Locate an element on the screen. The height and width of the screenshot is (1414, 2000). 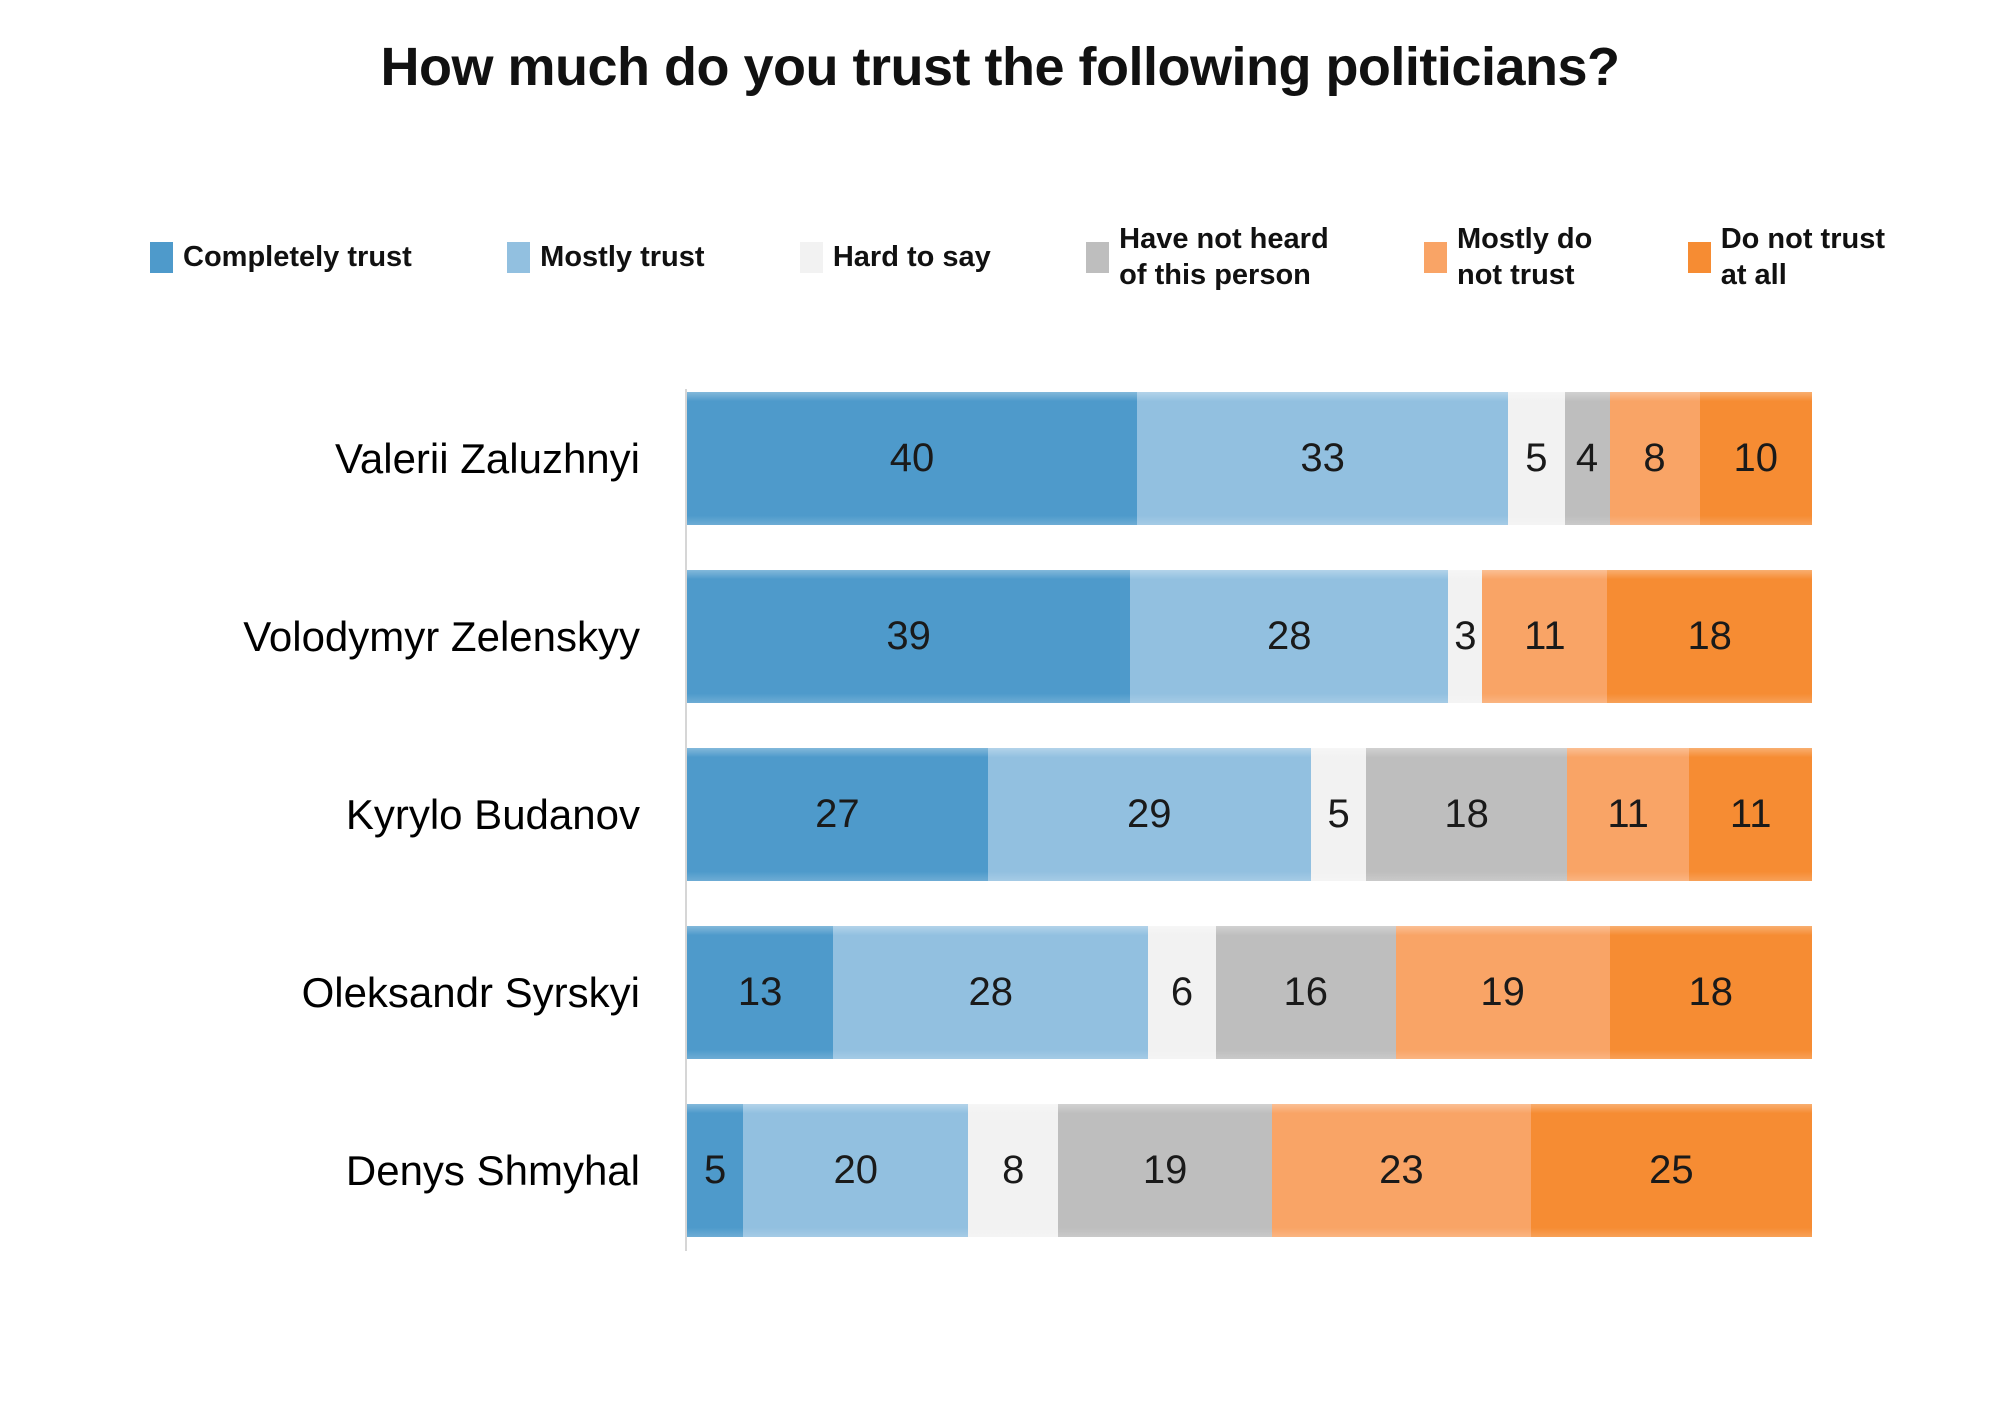
segment-do-not-trust-at-all: 11 is located at coordinates (1750, 814).